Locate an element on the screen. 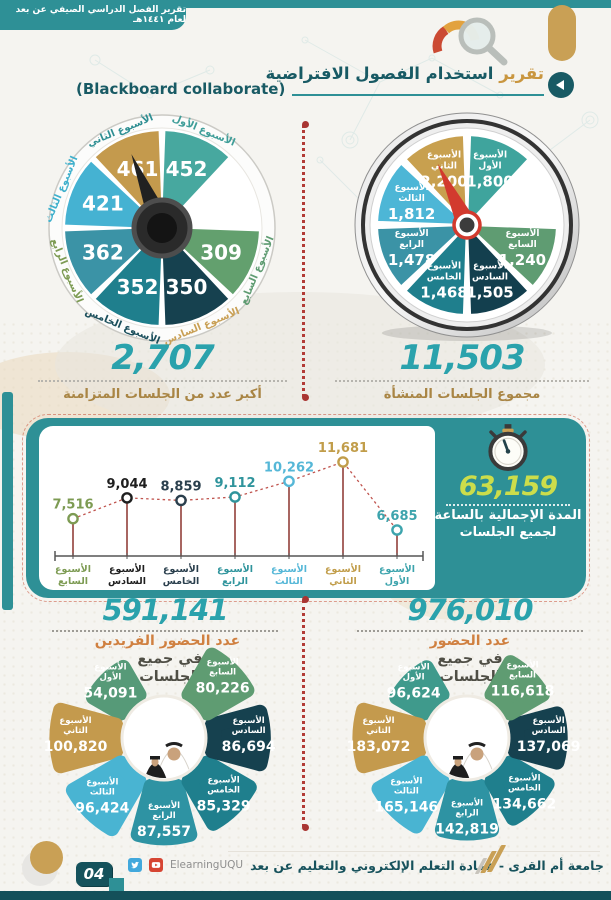 The height and width of the screenshot is (900, 611). male-agal is located at coordinates (174, 745).